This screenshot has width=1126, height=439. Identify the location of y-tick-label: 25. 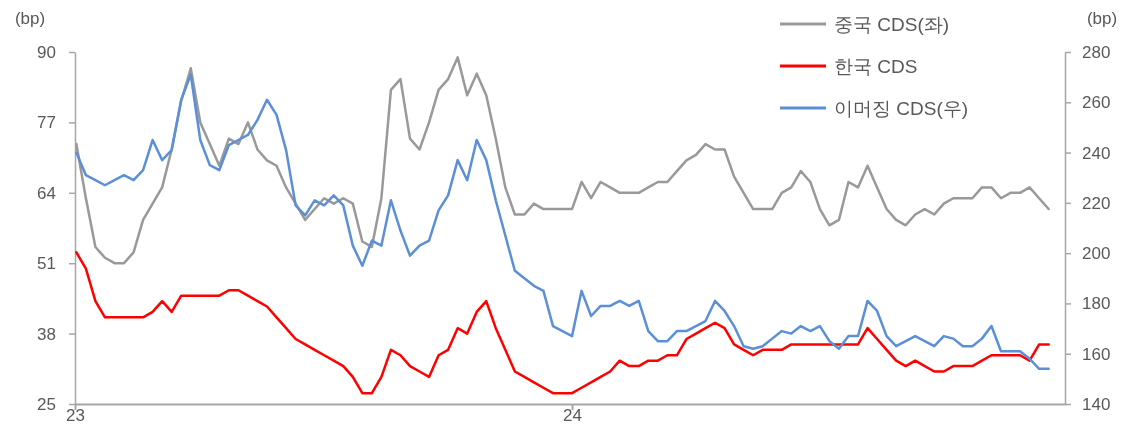
(46, 404).